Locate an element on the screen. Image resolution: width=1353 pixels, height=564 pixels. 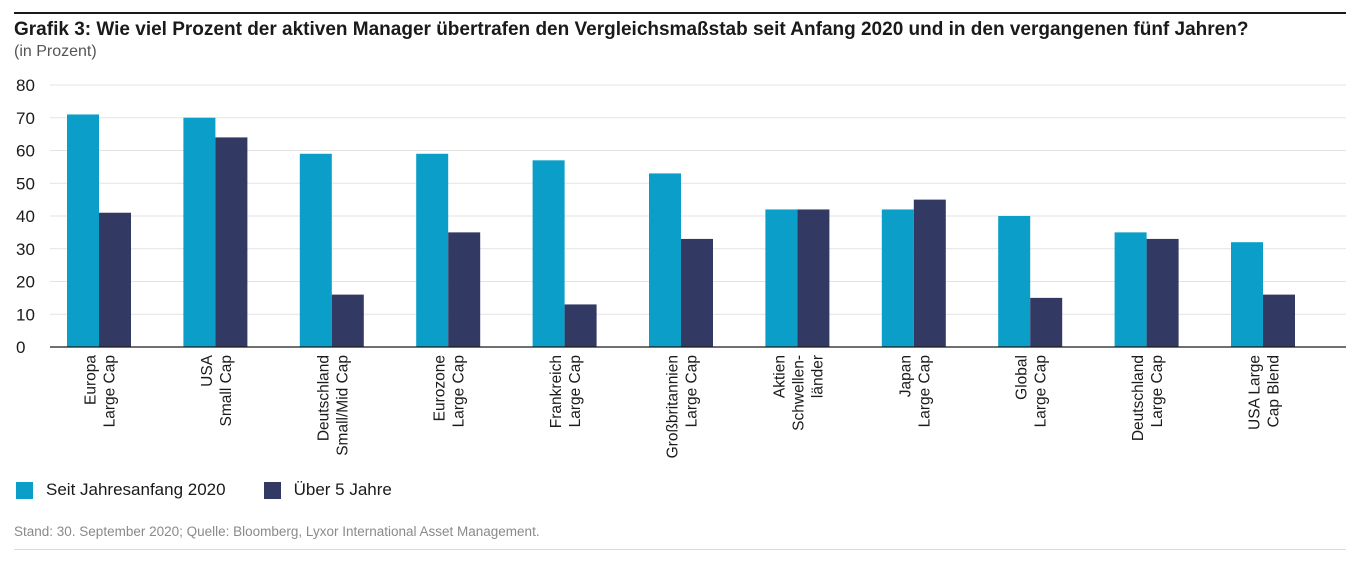
x-tick-label: länder is located at coordinates (817, 376).